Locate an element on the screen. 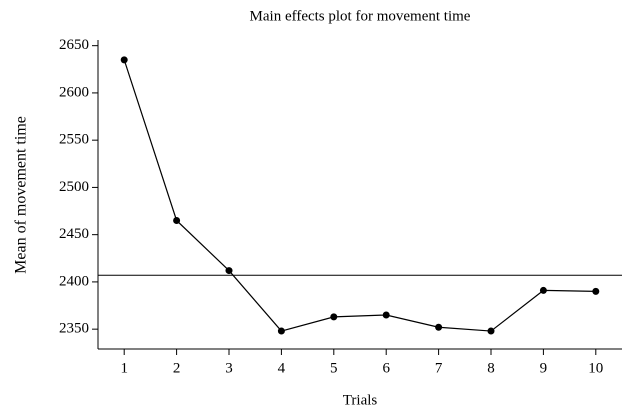  x-tick-label: 1 is located at coordinates (124, 368).